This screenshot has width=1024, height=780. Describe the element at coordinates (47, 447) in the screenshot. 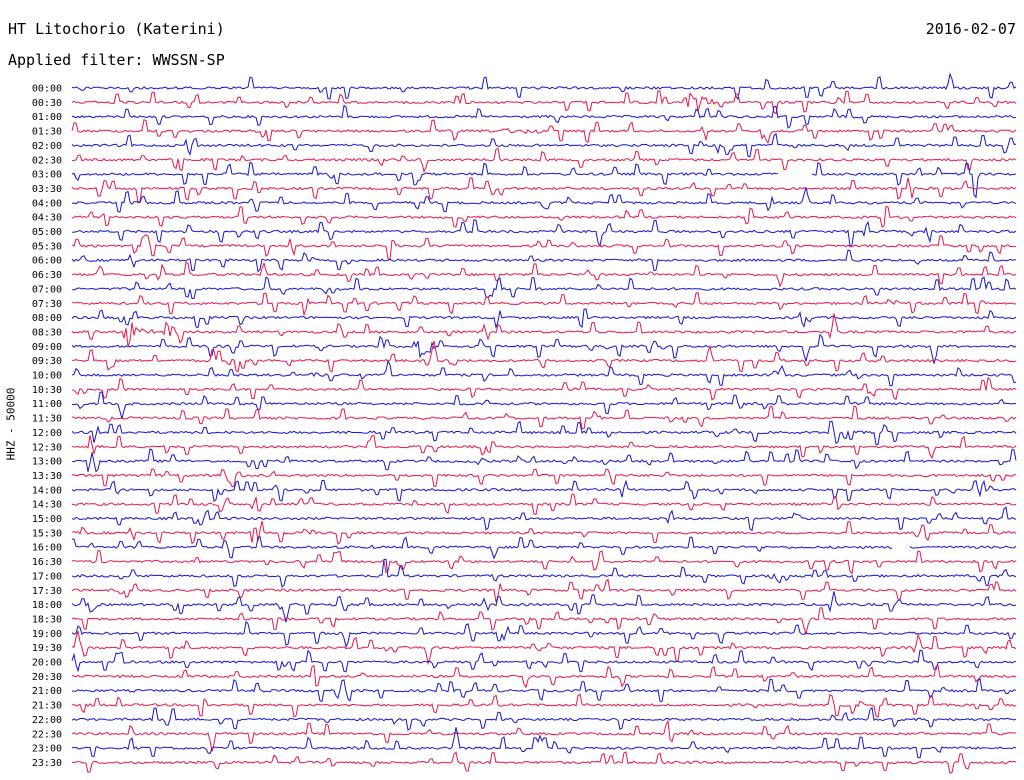

I see `row-time-label: 12:30` at that location.